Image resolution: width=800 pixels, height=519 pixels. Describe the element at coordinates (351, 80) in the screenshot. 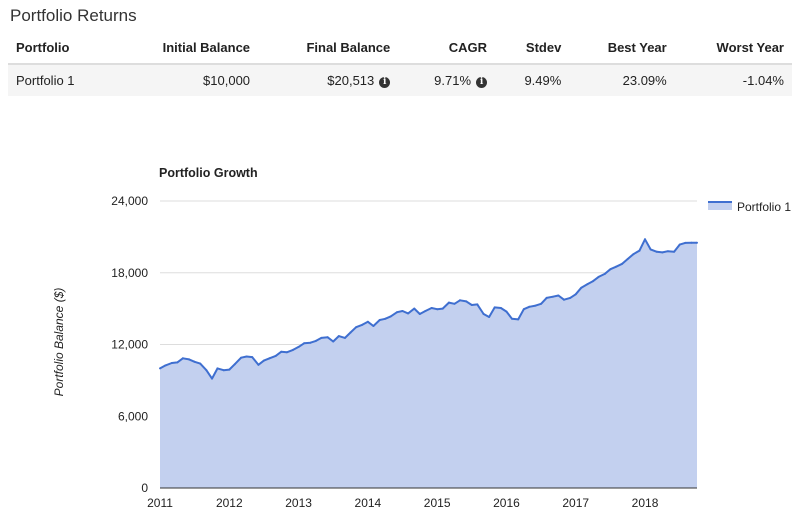

I see `cell-final-balance: $20,513` at that location.